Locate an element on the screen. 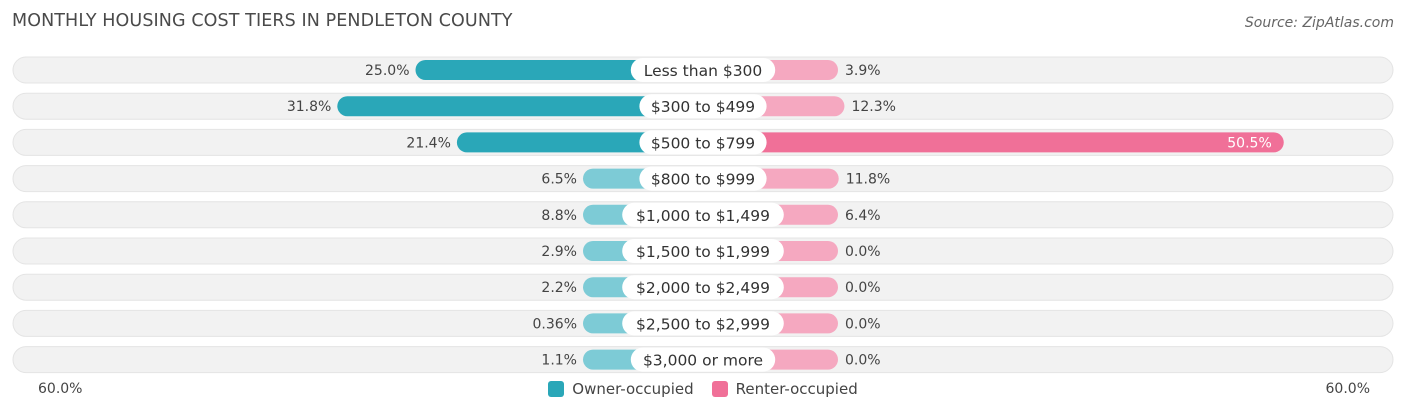 This screenshot has height=415, width=1406. owner-value-label: 31.8% is located at coordinates (309, 107).